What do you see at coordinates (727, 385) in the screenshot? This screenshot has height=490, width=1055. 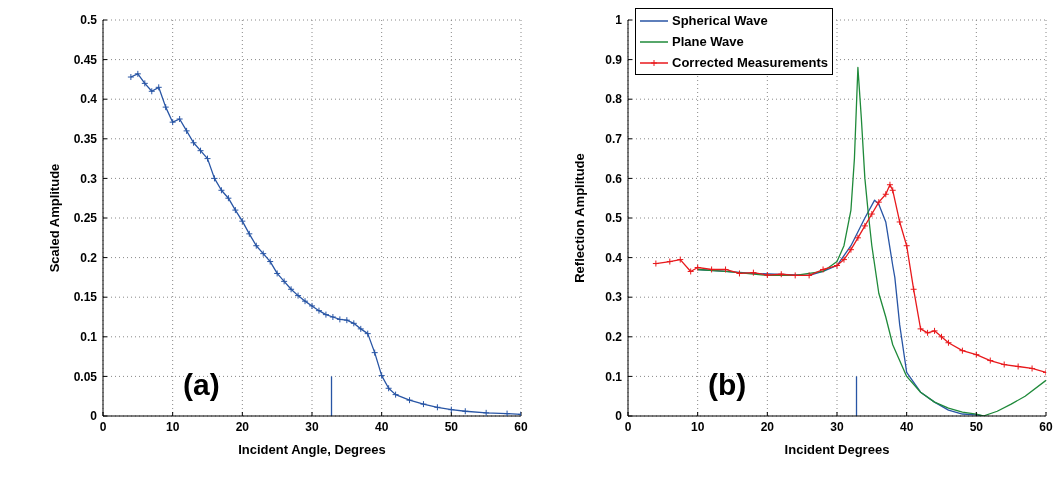 I see `annotation: (b)` at bounding box center [727, 385].